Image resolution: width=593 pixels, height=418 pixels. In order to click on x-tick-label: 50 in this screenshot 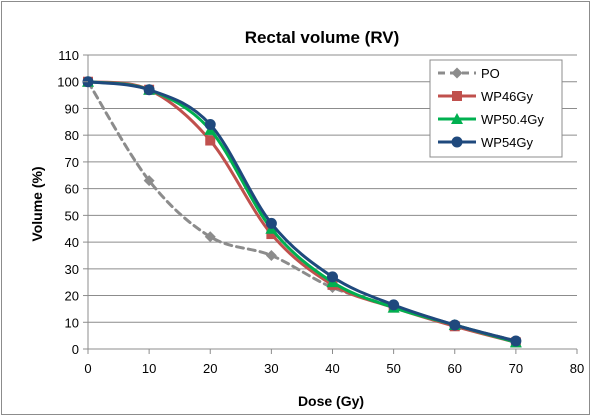, I will do `click(393, 368)`.